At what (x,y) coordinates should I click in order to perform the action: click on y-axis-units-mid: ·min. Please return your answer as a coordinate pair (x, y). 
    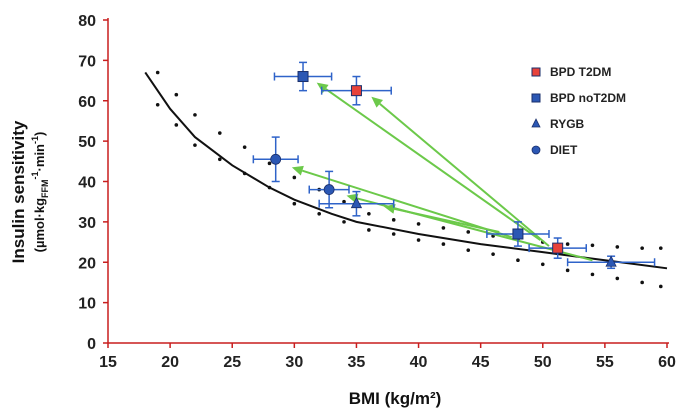
    Looking at the image, I should click on (39, 158).